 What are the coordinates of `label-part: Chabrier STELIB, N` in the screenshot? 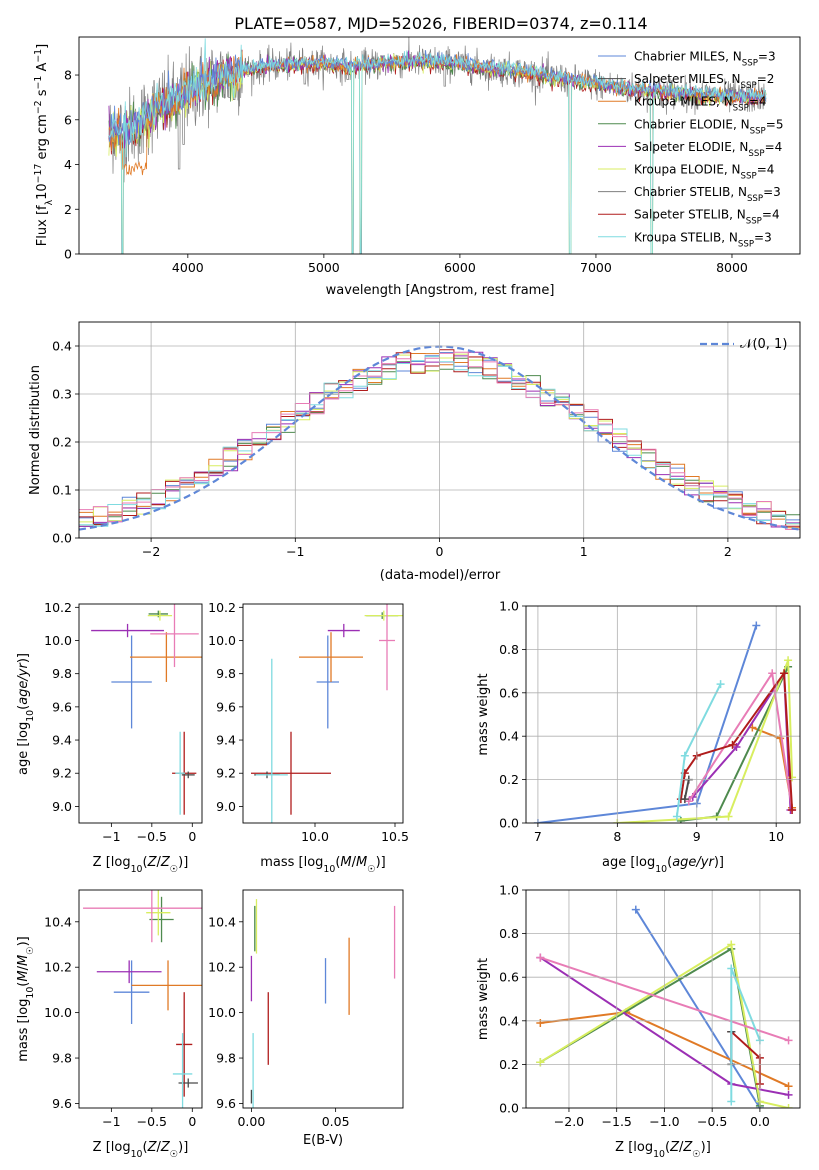 It's located at (690, 192).